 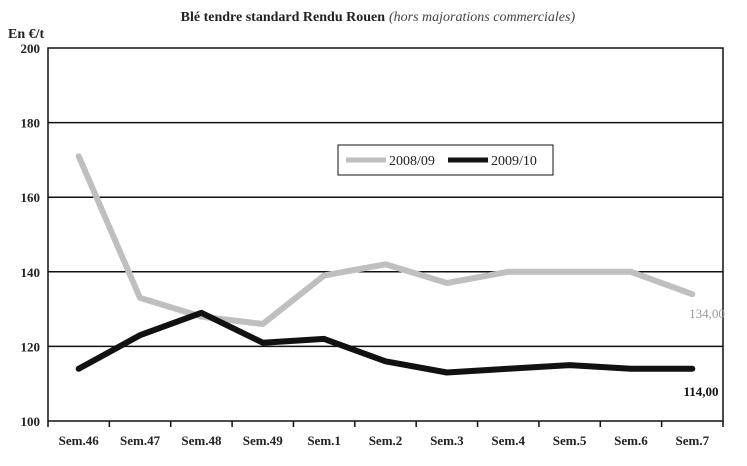 What do you see at coordinates (263, 440) in the screenshot?
I see `x-tick-label: Sem.49` at bounding box center [263, 440].